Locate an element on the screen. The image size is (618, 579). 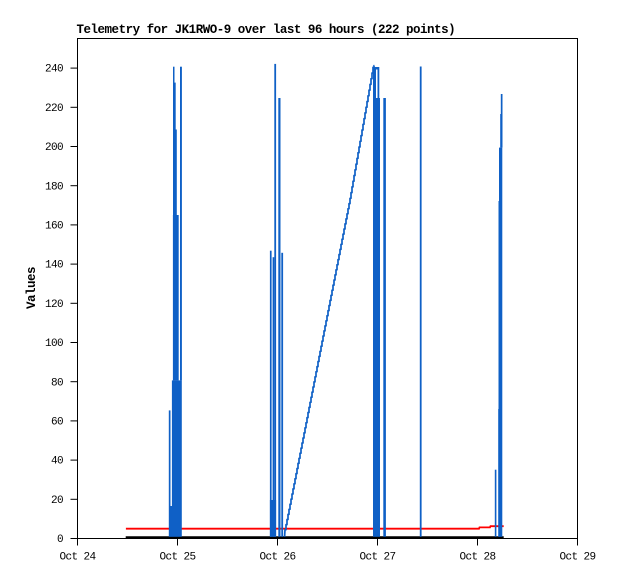
svg-text: 120 is located at coordinates (54, 305).